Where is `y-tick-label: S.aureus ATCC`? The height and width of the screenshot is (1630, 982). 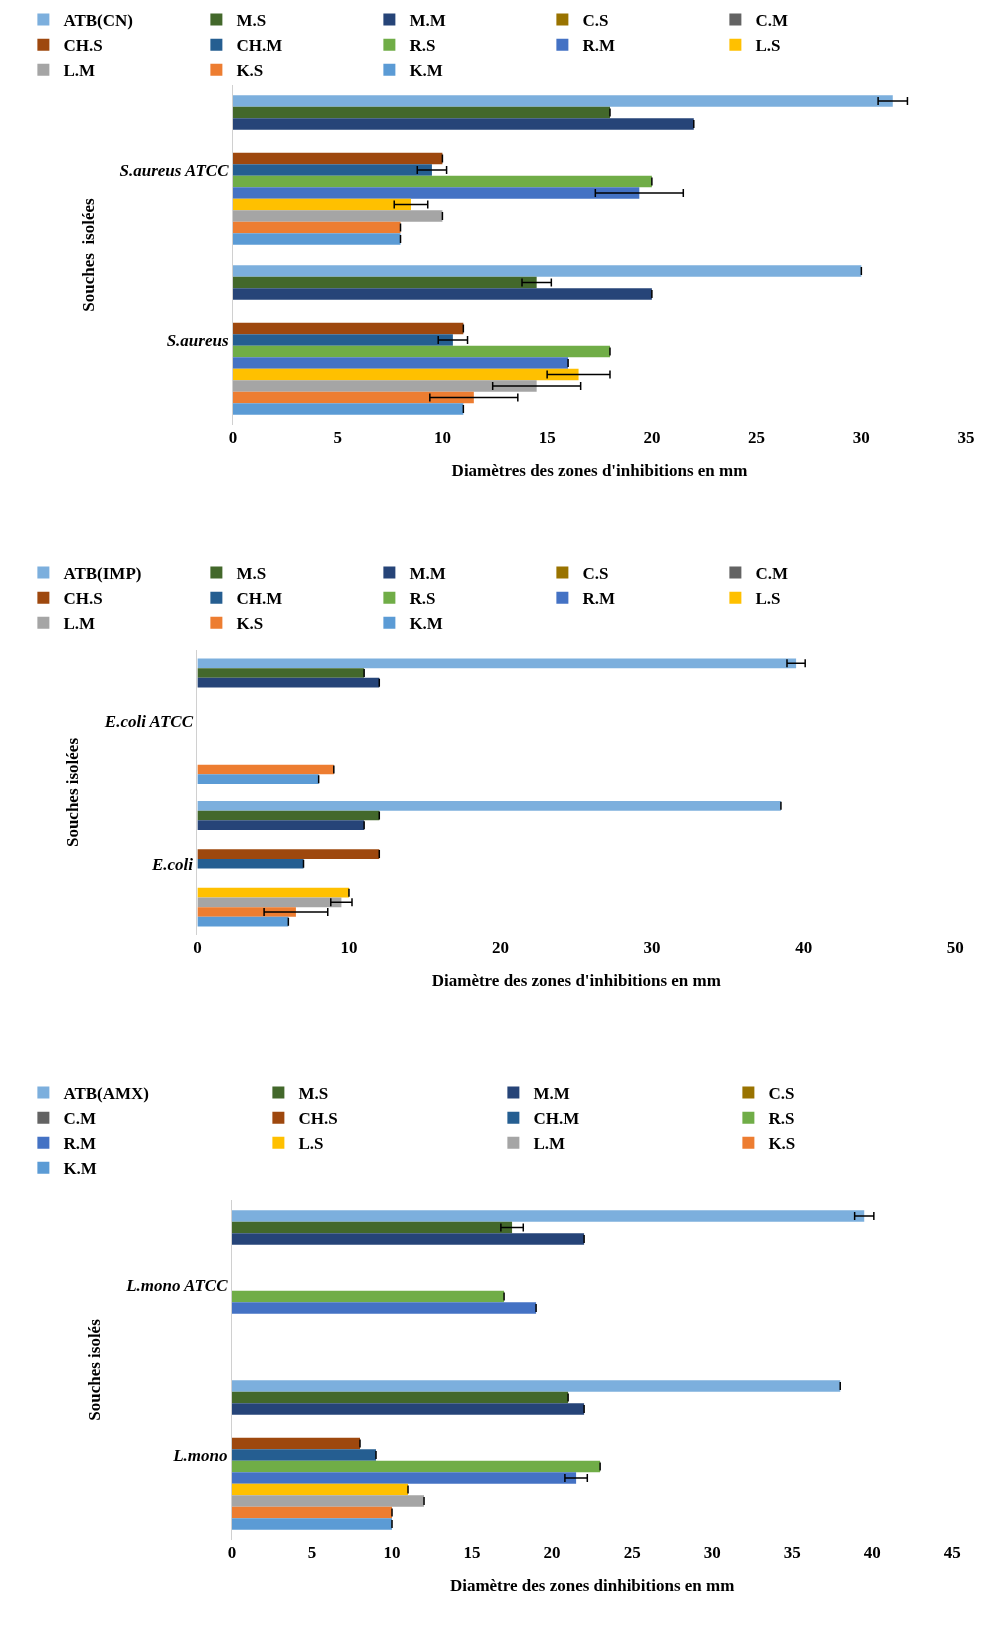
y-tick-label: S.aureus ATCC is located at coordinates (174, 170).